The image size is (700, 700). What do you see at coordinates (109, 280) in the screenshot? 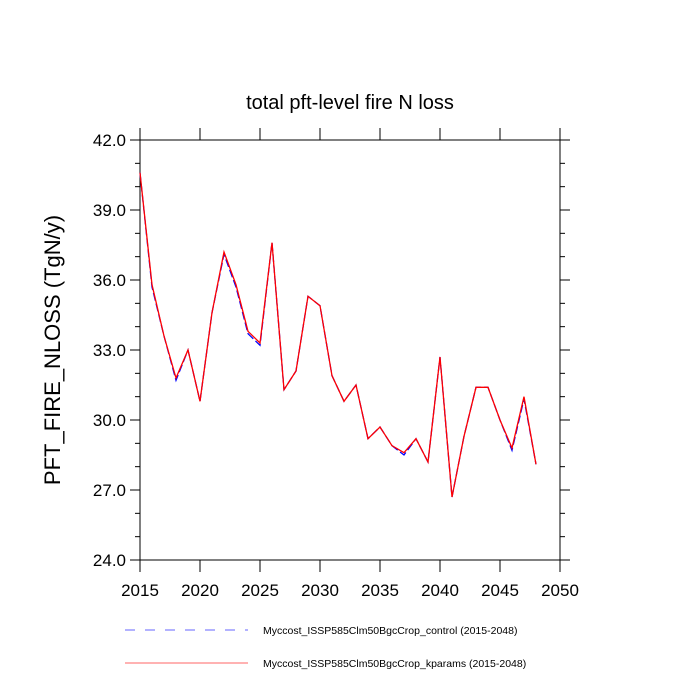
I see `y-tick-label: 36.0` at bounding box center [109, 280].